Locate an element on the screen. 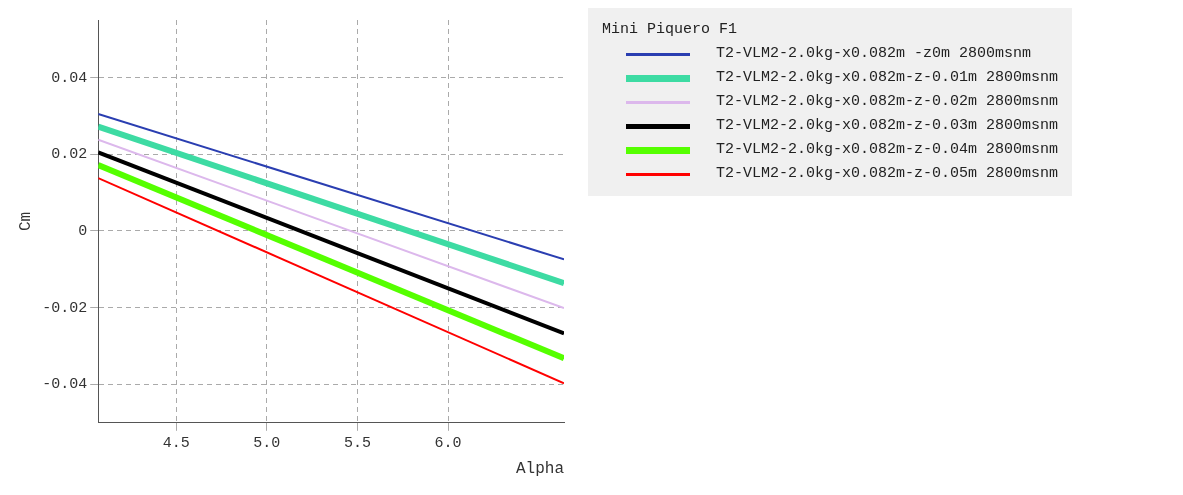 This screenshot has width=1183, height=495. y-axis-title: Cm is located at coordinates (25, 221).